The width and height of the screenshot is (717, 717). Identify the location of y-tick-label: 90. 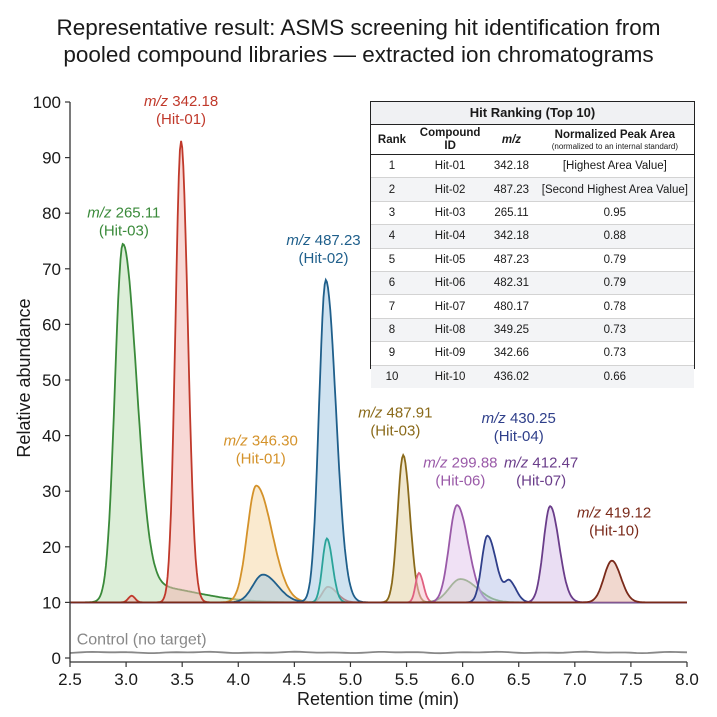
(51, 158).